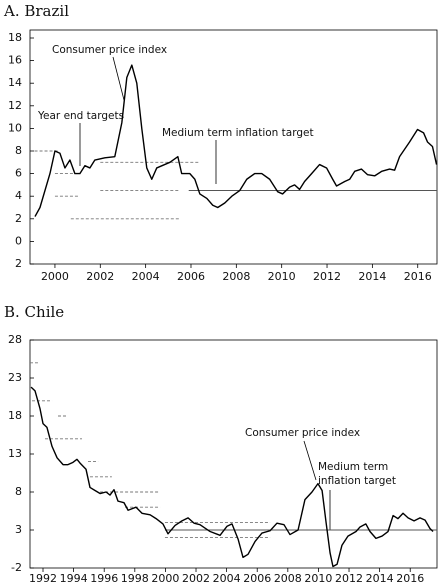 The height and width of the screenshot is (586, 440). I want to click on y-tick-label: 10, so click(15, 127).